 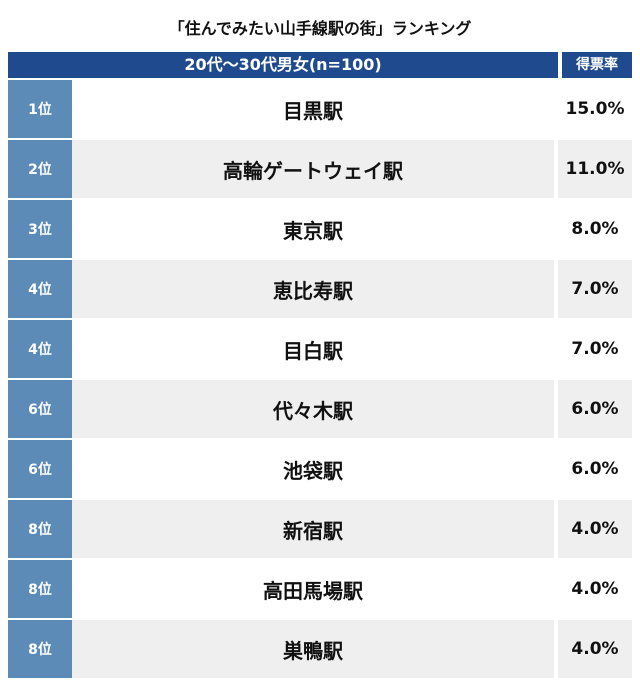 I want to click on table-header: 20代〜30代男女(n=100) 得票率, so click(x=320, y=65).